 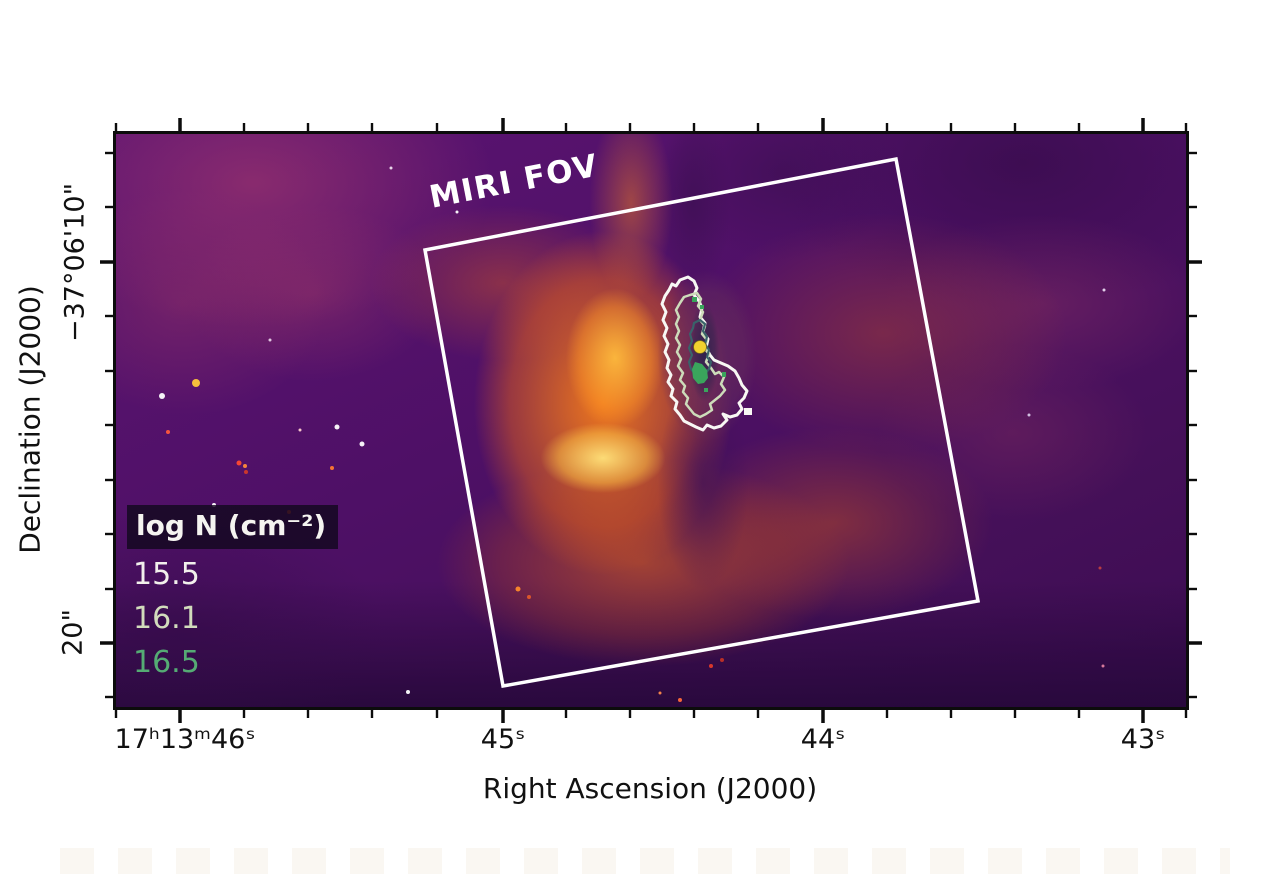 I want to click on contour-legend: log N (cm⁻²) 15.5 16.1 16.5, so click(x=233, y=593).